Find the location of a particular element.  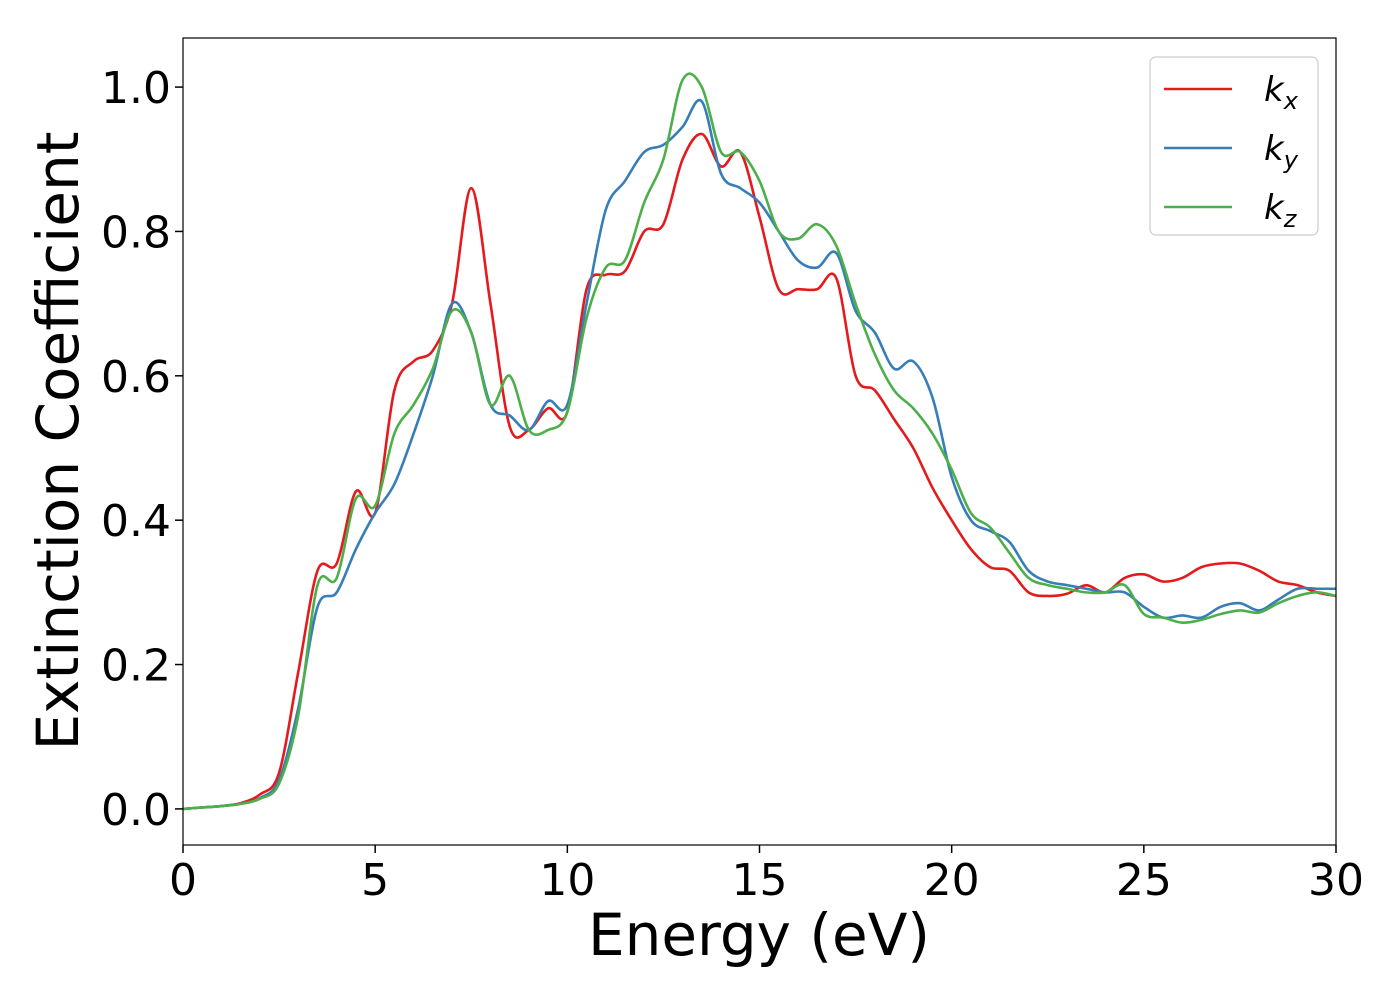

x-axis-label: Energy (eV) is located at coordinates (759, 935).